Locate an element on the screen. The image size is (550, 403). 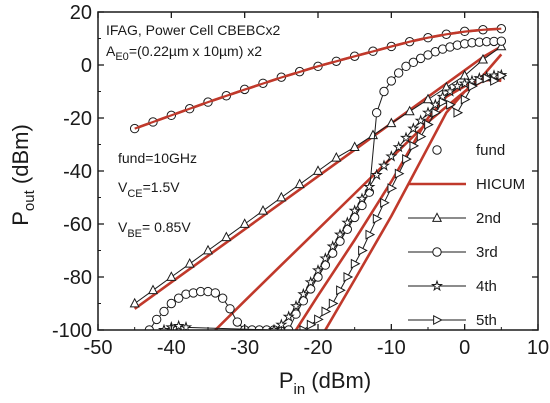
vce-annotation: VCE=1.5V is located at coordinates (149, 189).